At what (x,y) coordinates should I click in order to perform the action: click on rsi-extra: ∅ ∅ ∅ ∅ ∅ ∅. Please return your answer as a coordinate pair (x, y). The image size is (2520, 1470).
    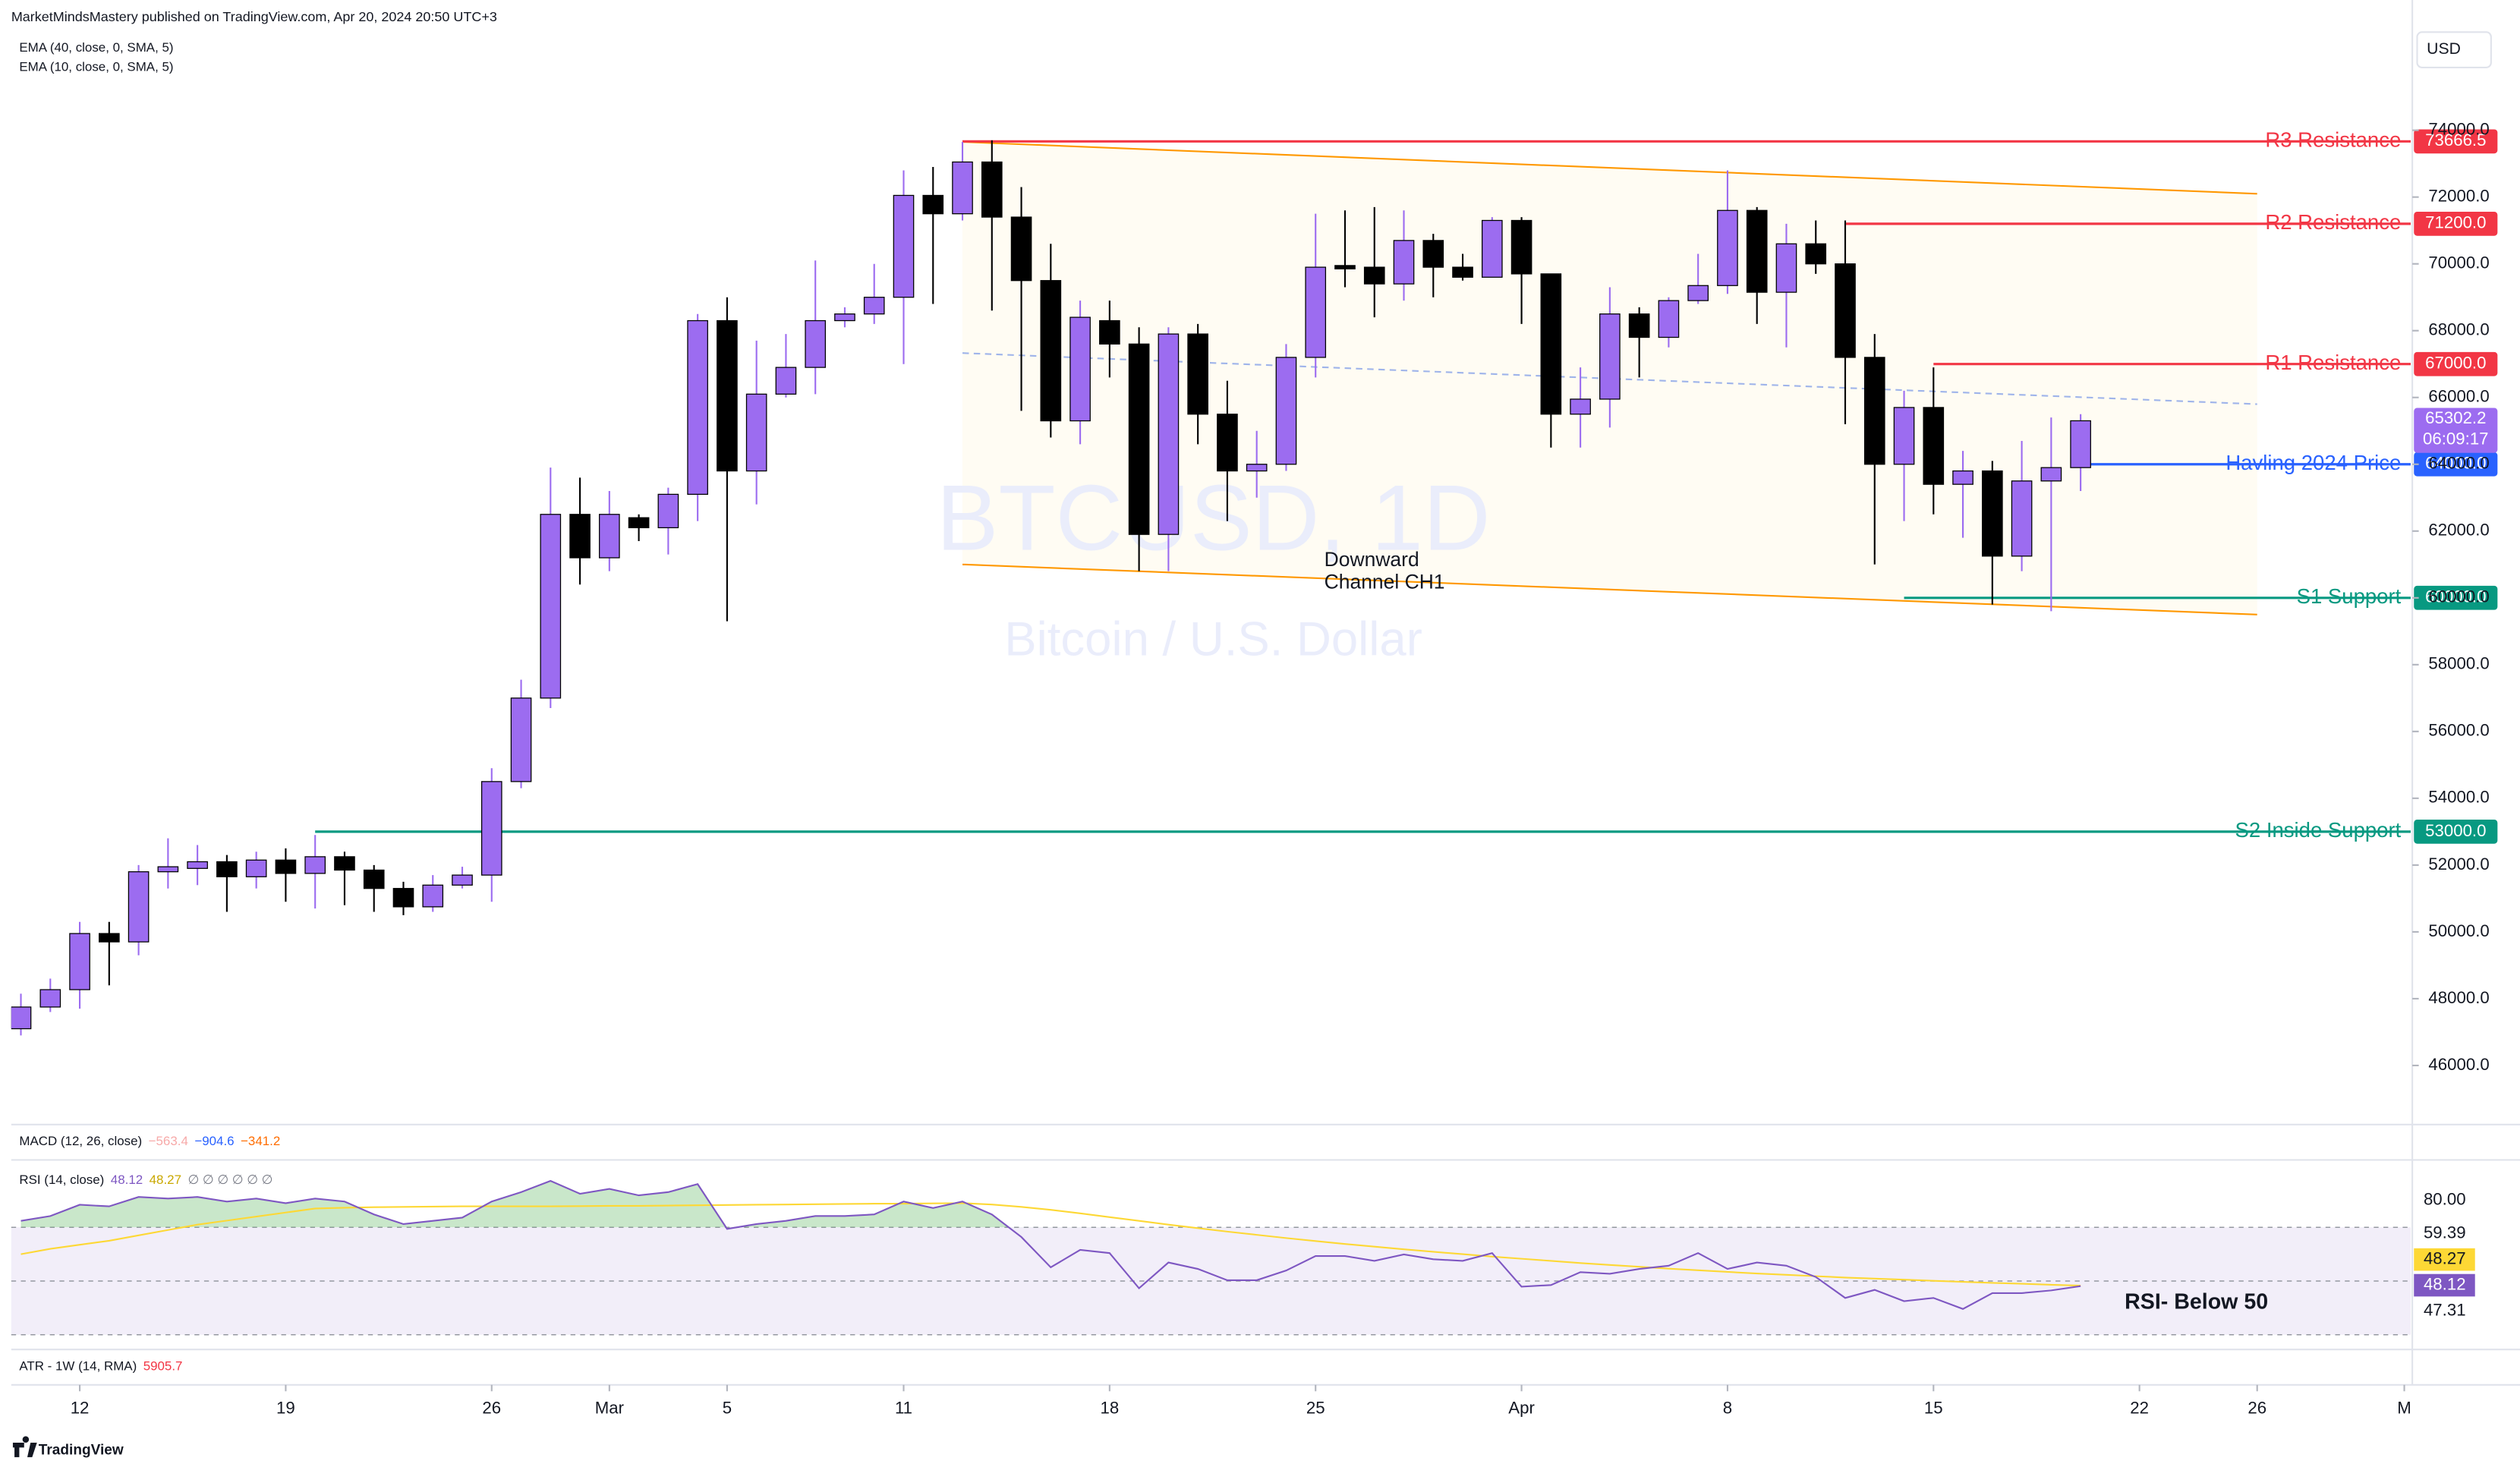
    Looking at the image, I should click on (229, 1180).